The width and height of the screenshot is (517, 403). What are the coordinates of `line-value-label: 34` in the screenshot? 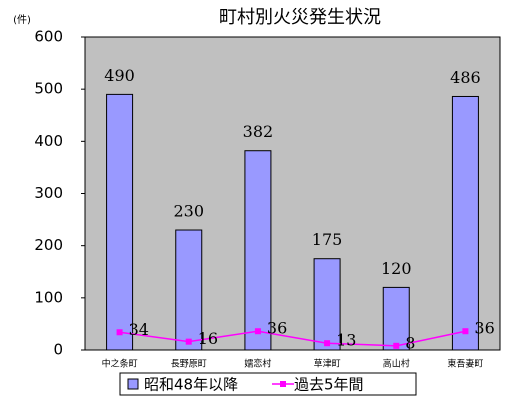 It's located at (139, 329).